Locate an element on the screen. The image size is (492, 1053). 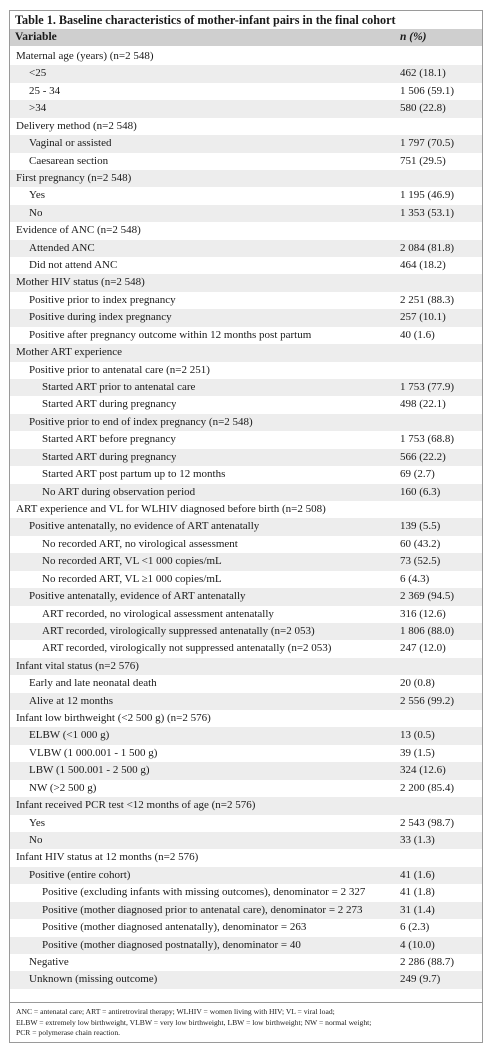
row-label: Mother ART experience is located at coordinates (69, 352).